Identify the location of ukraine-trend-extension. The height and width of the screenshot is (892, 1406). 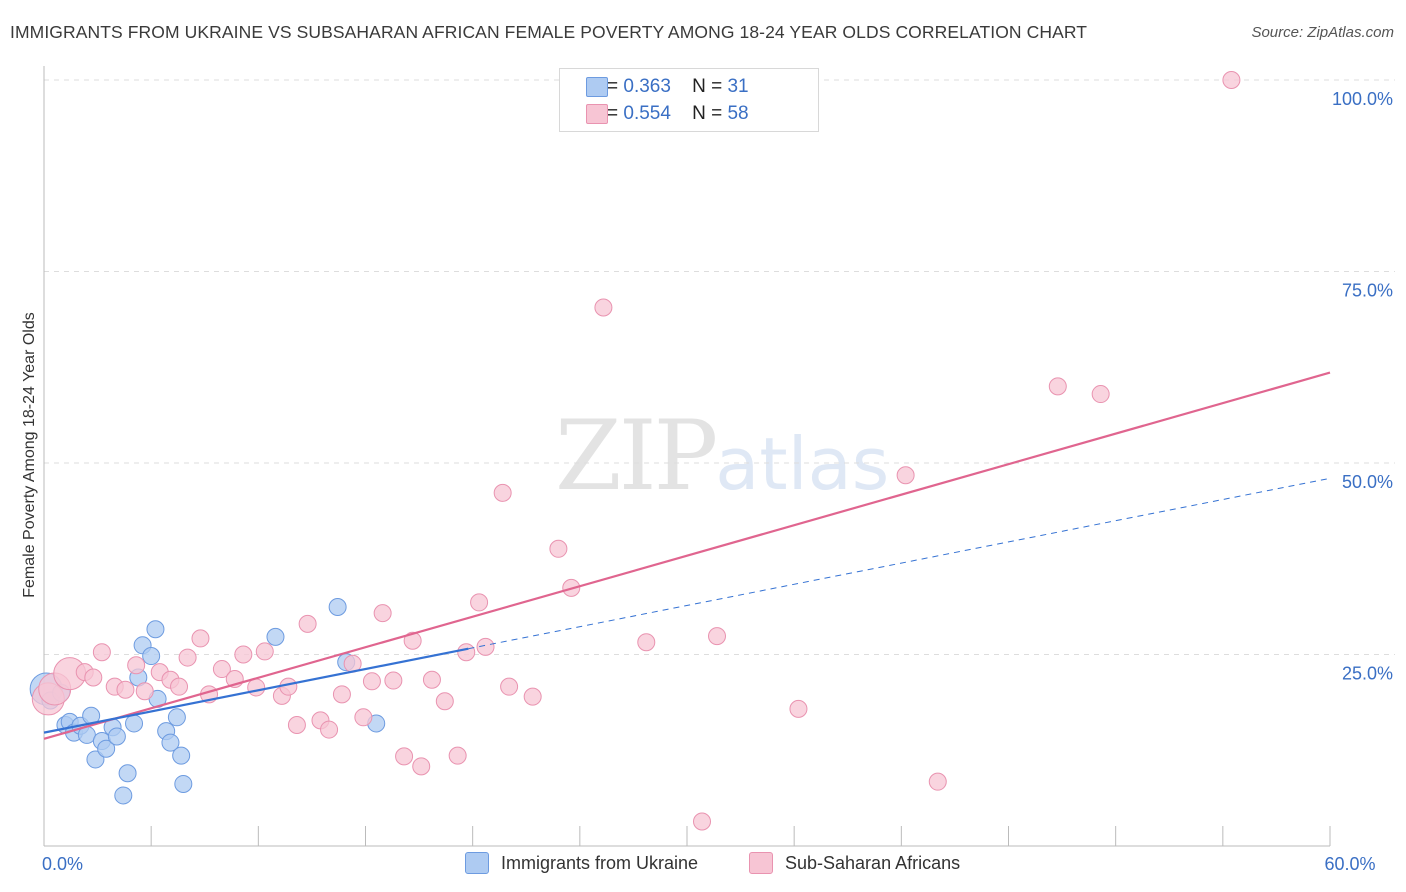
(899, 563).